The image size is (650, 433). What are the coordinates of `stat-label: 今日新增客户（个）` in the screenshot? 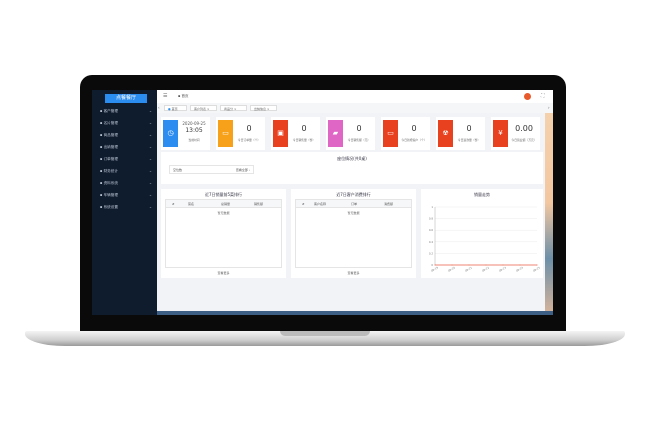 It's located at (414, 140).